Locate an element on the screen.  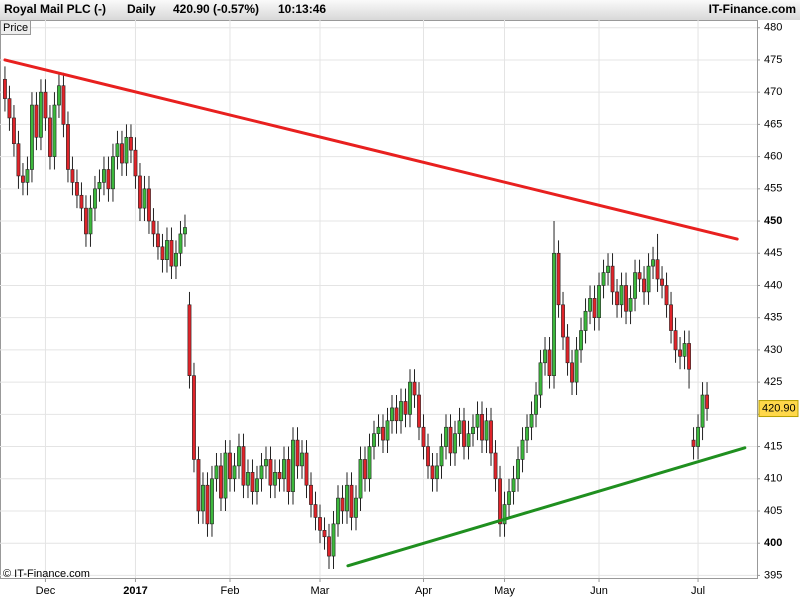
y-tick-label: 445 is located at coordinates (773, 253).